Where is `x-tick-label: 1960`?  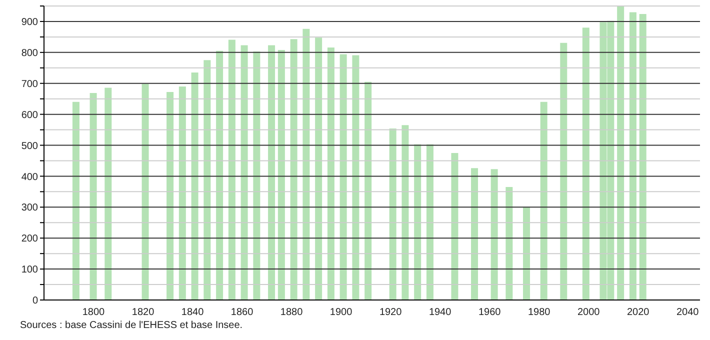 x-tick-label: 1960 is located at coordinates (490, 312).